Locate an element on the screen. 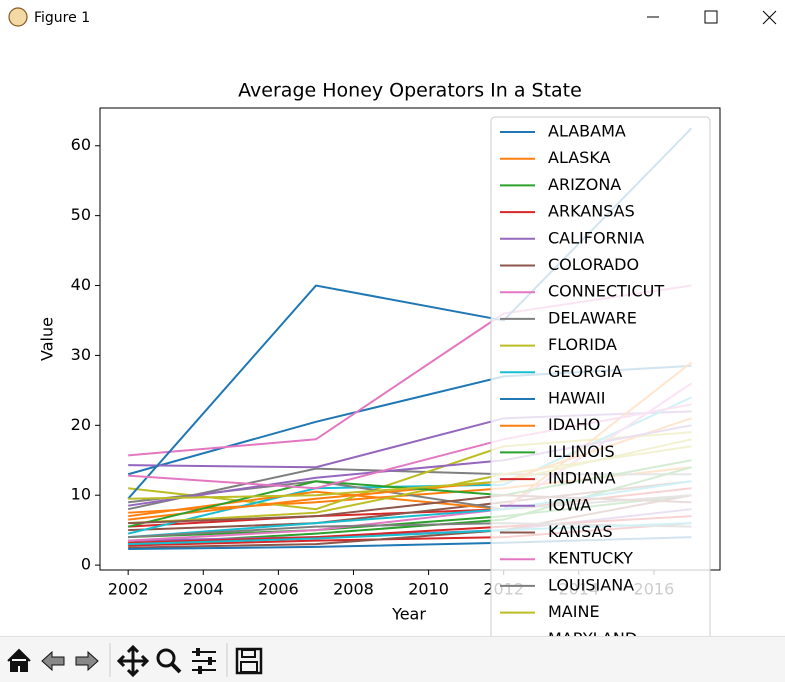 Image resolution: width=785 pixels, height=682 pixels. legend-label: KANSAS is located at coordinates (580, 531).